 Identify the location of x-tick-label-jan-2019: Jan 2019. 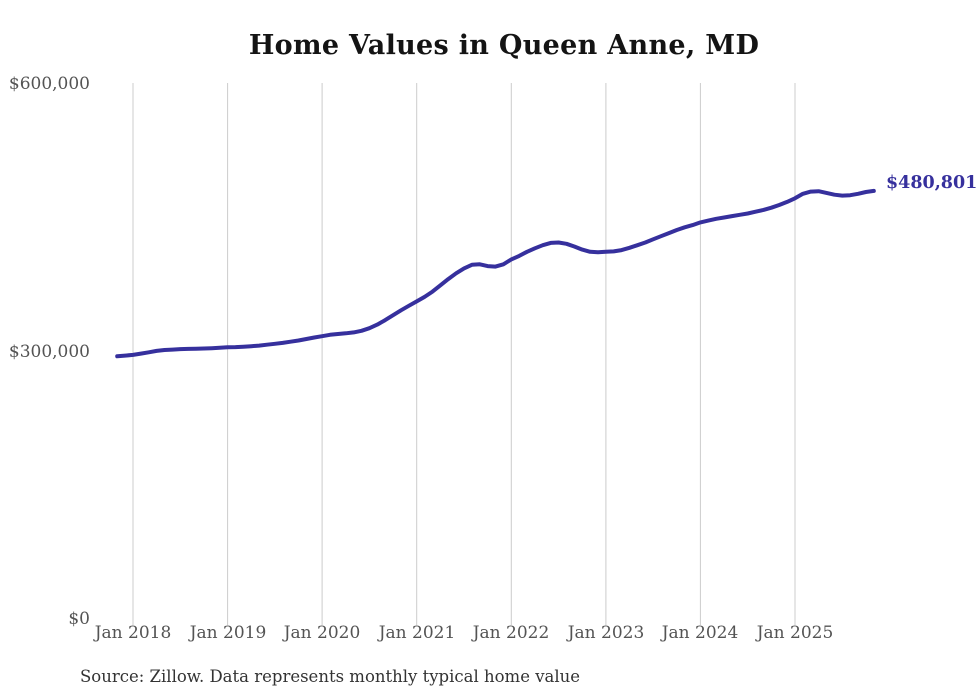
(228, 633).